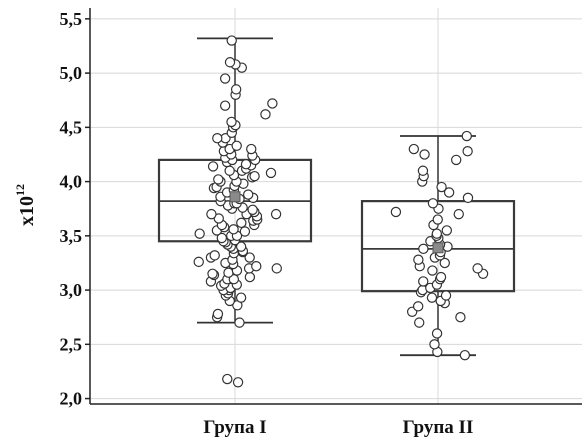 This screenshot has height=448, width=584. Describe the element at coordinates (71, 19) in the screenshot. I see `y-tick-label: 5,5` at that location.